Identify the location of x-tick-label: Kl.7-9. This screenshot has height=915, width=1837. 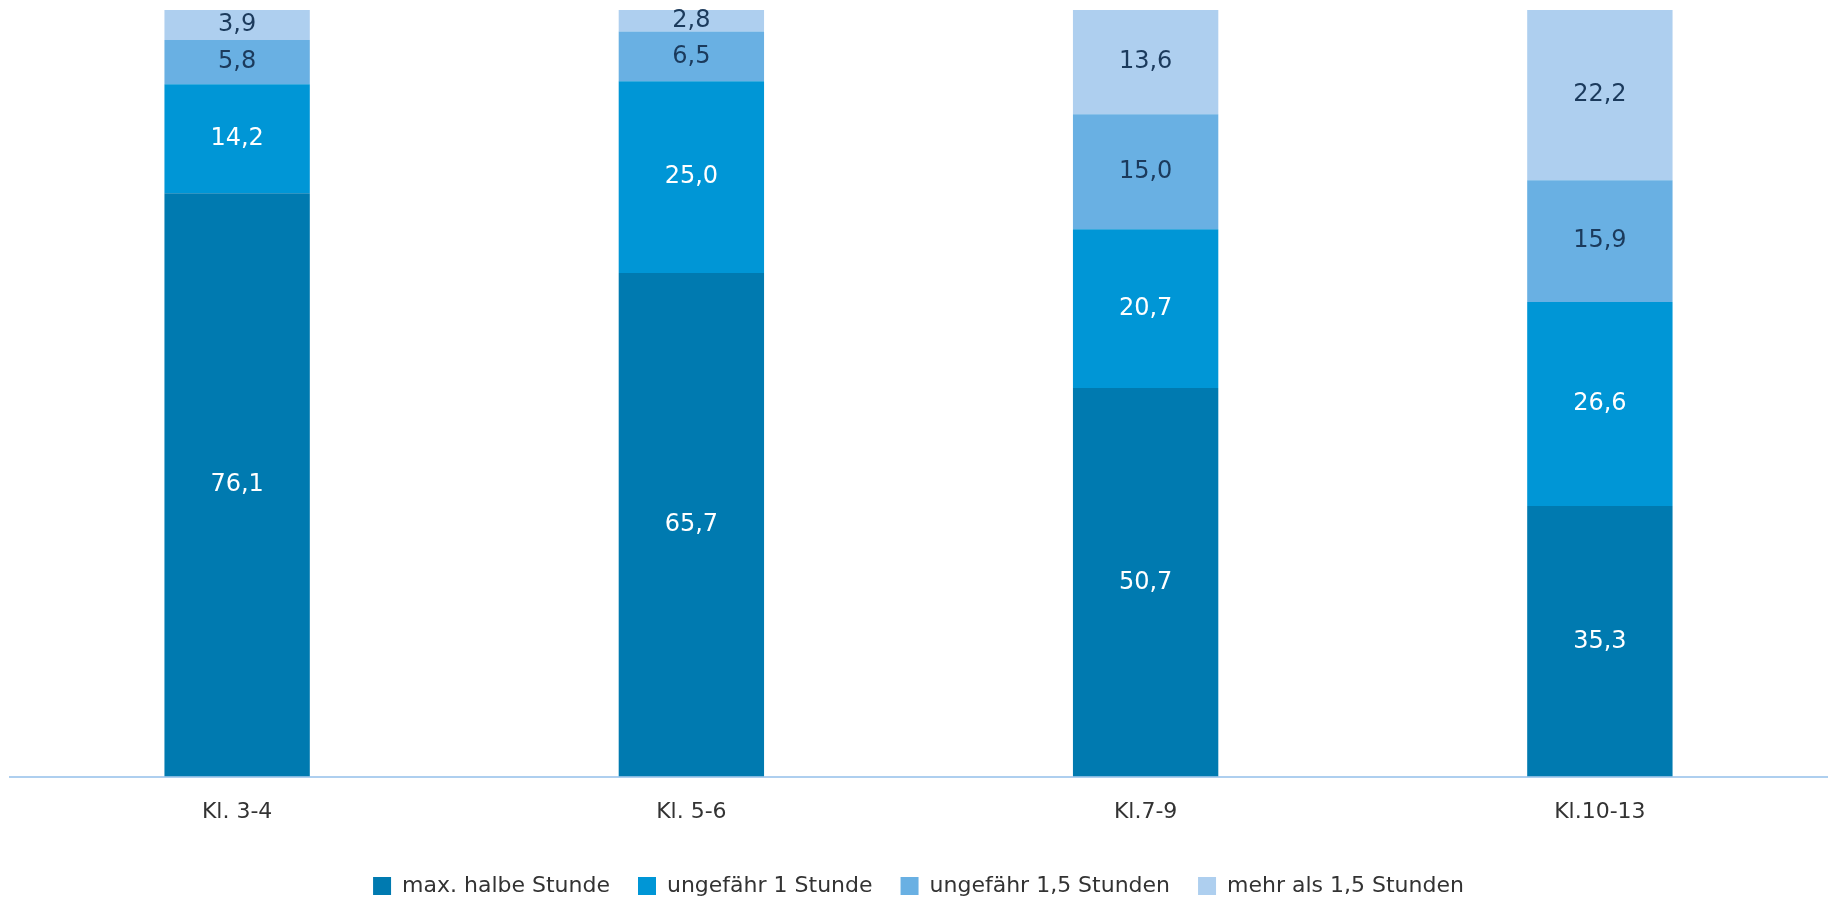
(1145, 810).